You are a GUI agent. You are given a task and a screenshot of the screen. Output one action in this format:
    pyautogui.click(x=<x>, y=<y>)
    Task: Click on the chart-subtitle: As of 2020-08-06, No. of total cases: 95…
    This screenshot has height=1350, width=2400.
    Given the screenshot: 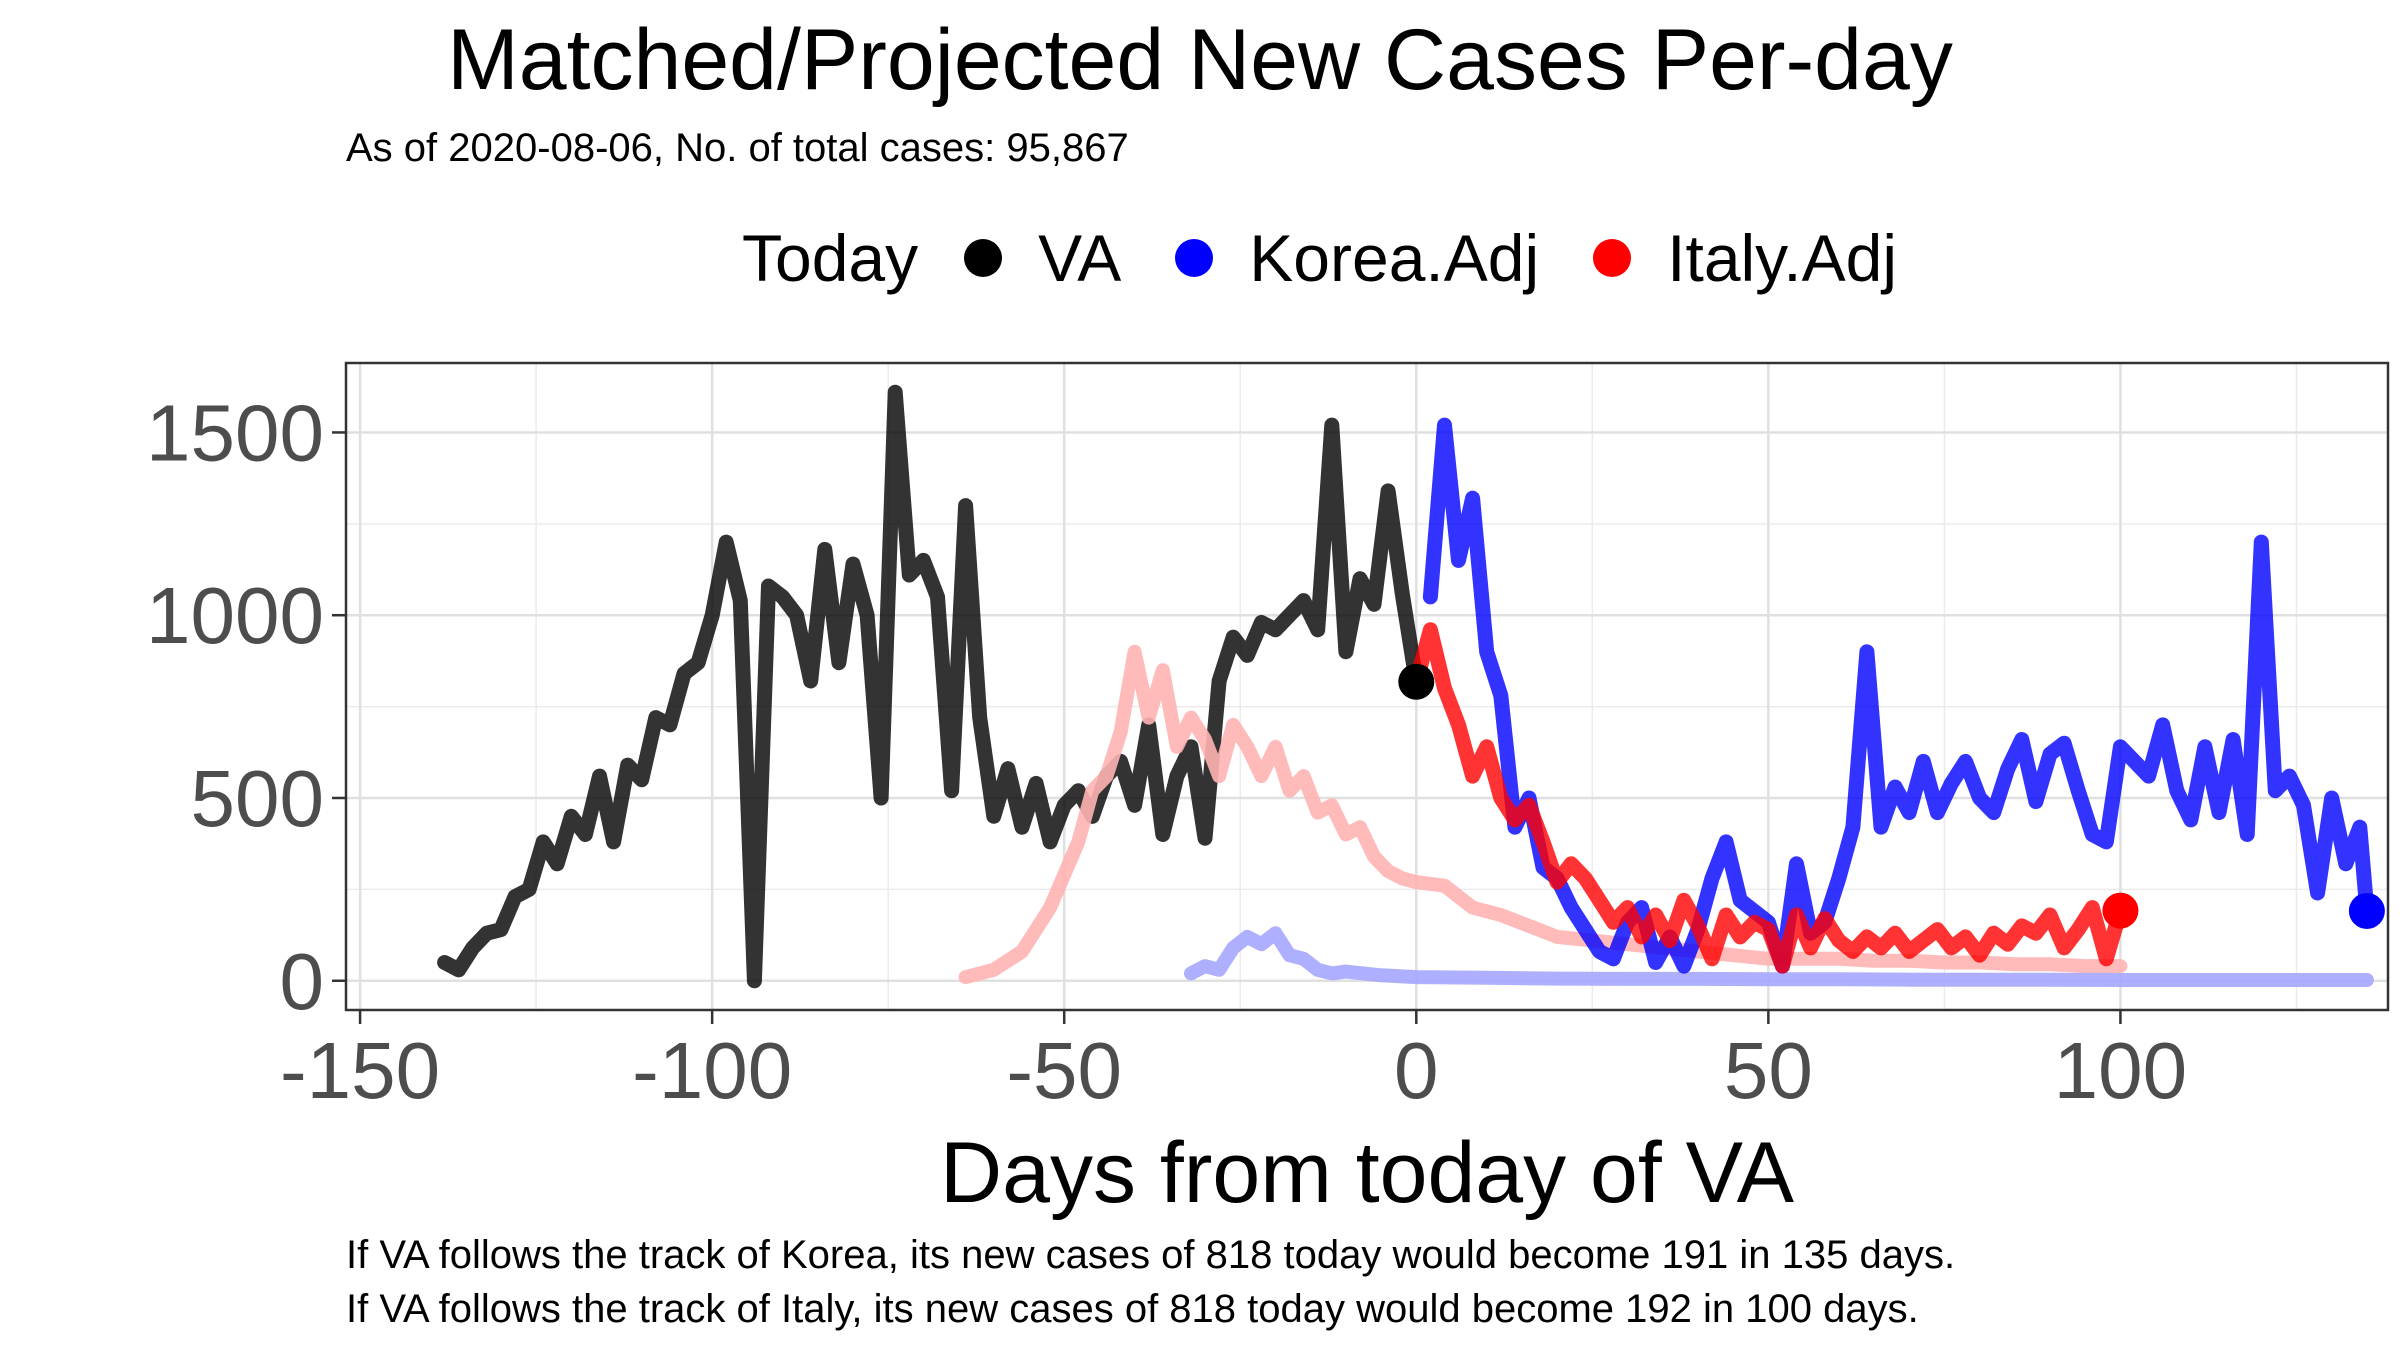 What is the action you would take?
    pyautogui.click(x=737, y=148)
    